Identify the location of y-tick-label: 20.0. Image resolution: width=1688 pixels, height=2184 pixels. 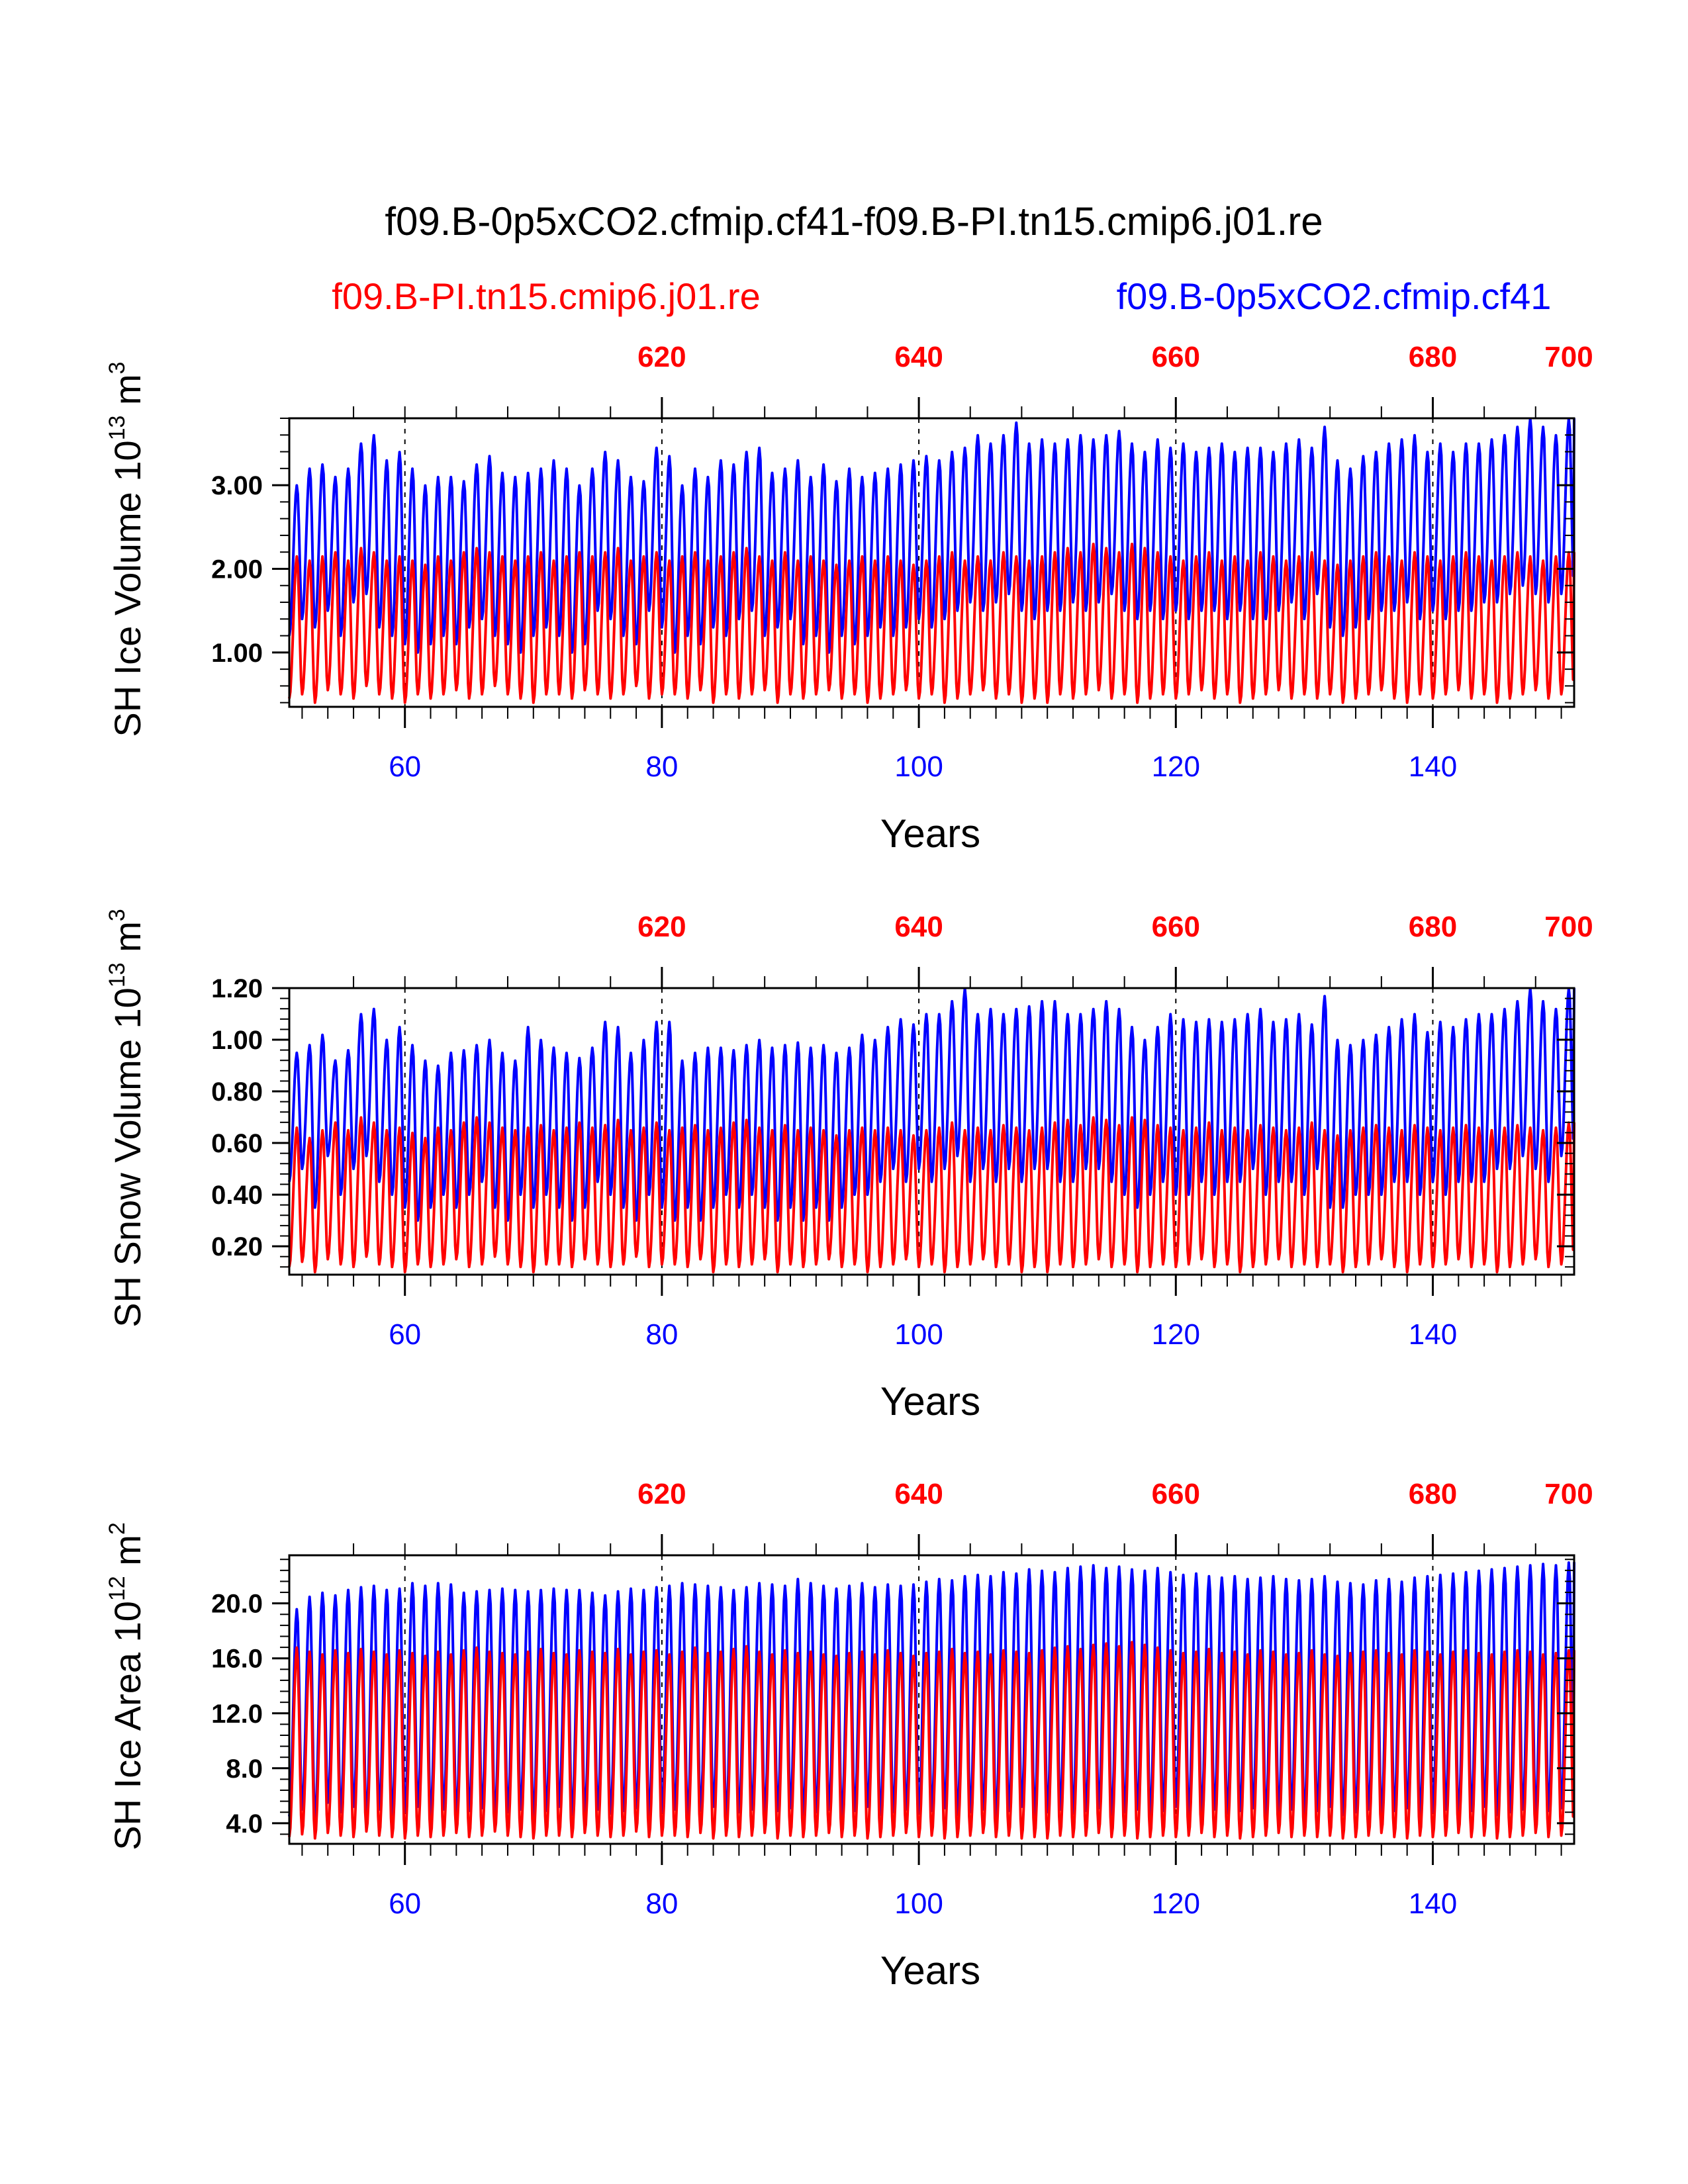
(237, 1604).